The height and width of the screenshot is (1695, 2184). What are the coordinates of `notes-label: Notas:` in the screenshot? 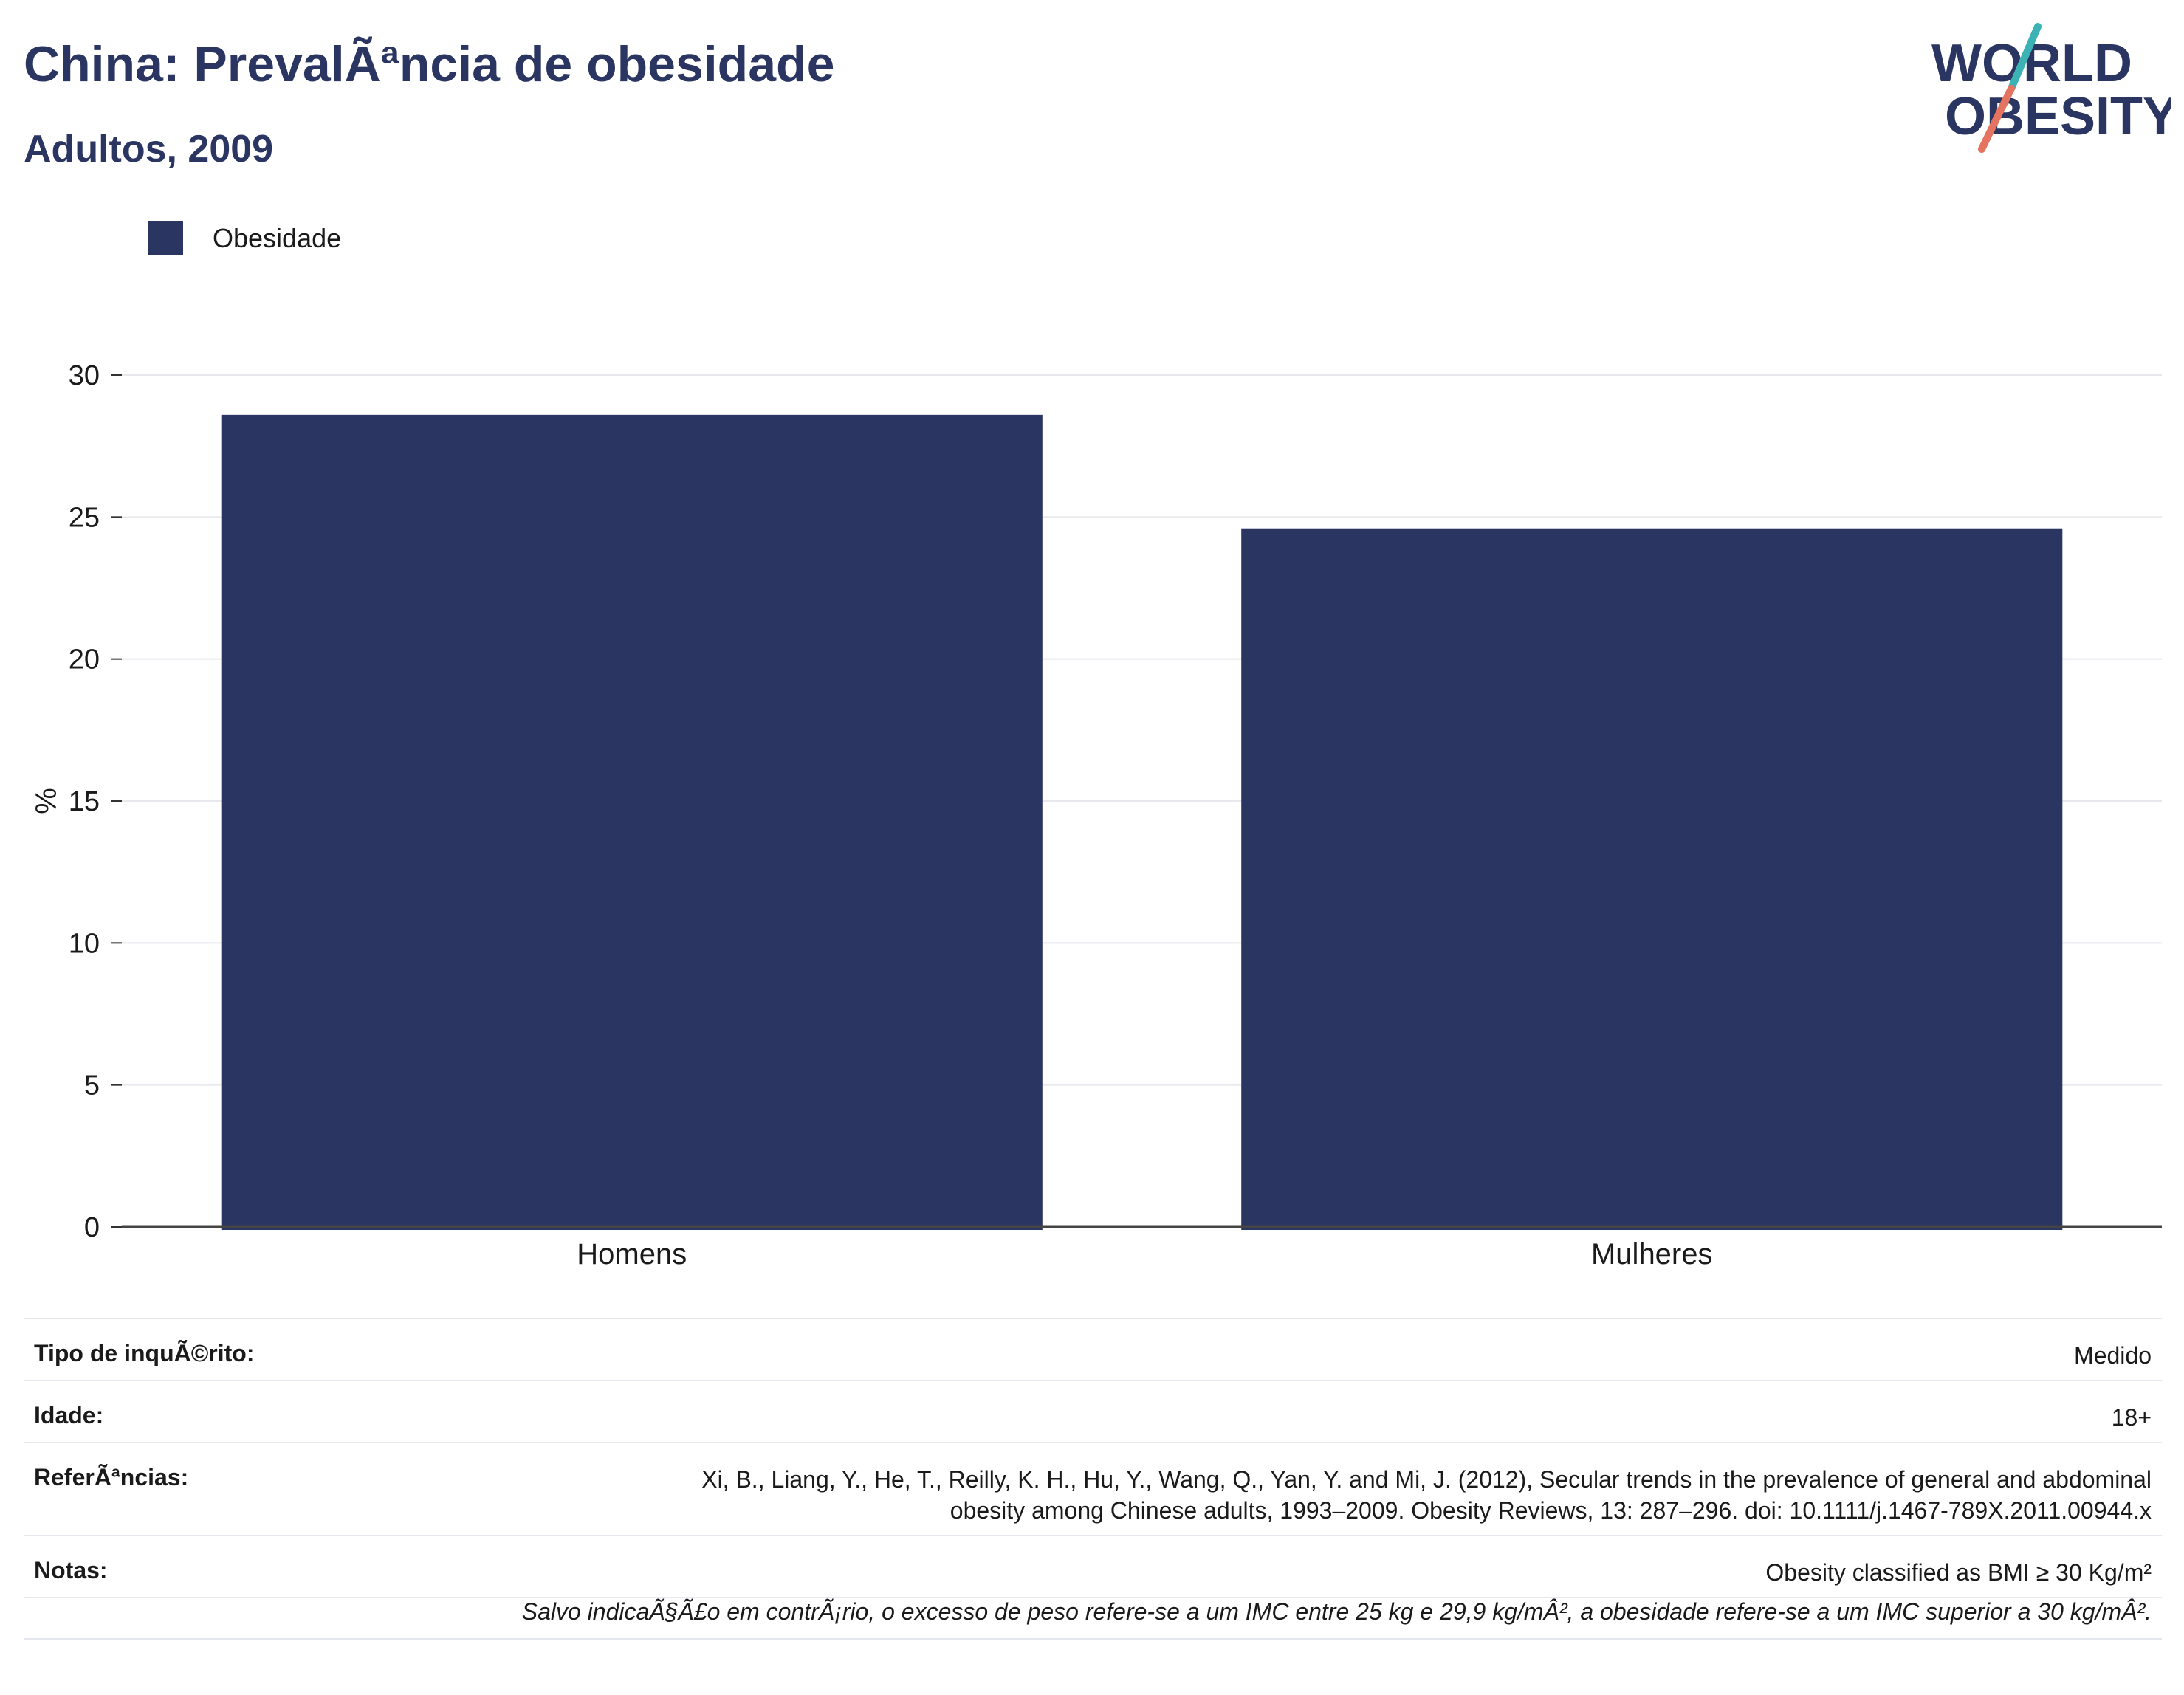 It's located at (189, 1566).